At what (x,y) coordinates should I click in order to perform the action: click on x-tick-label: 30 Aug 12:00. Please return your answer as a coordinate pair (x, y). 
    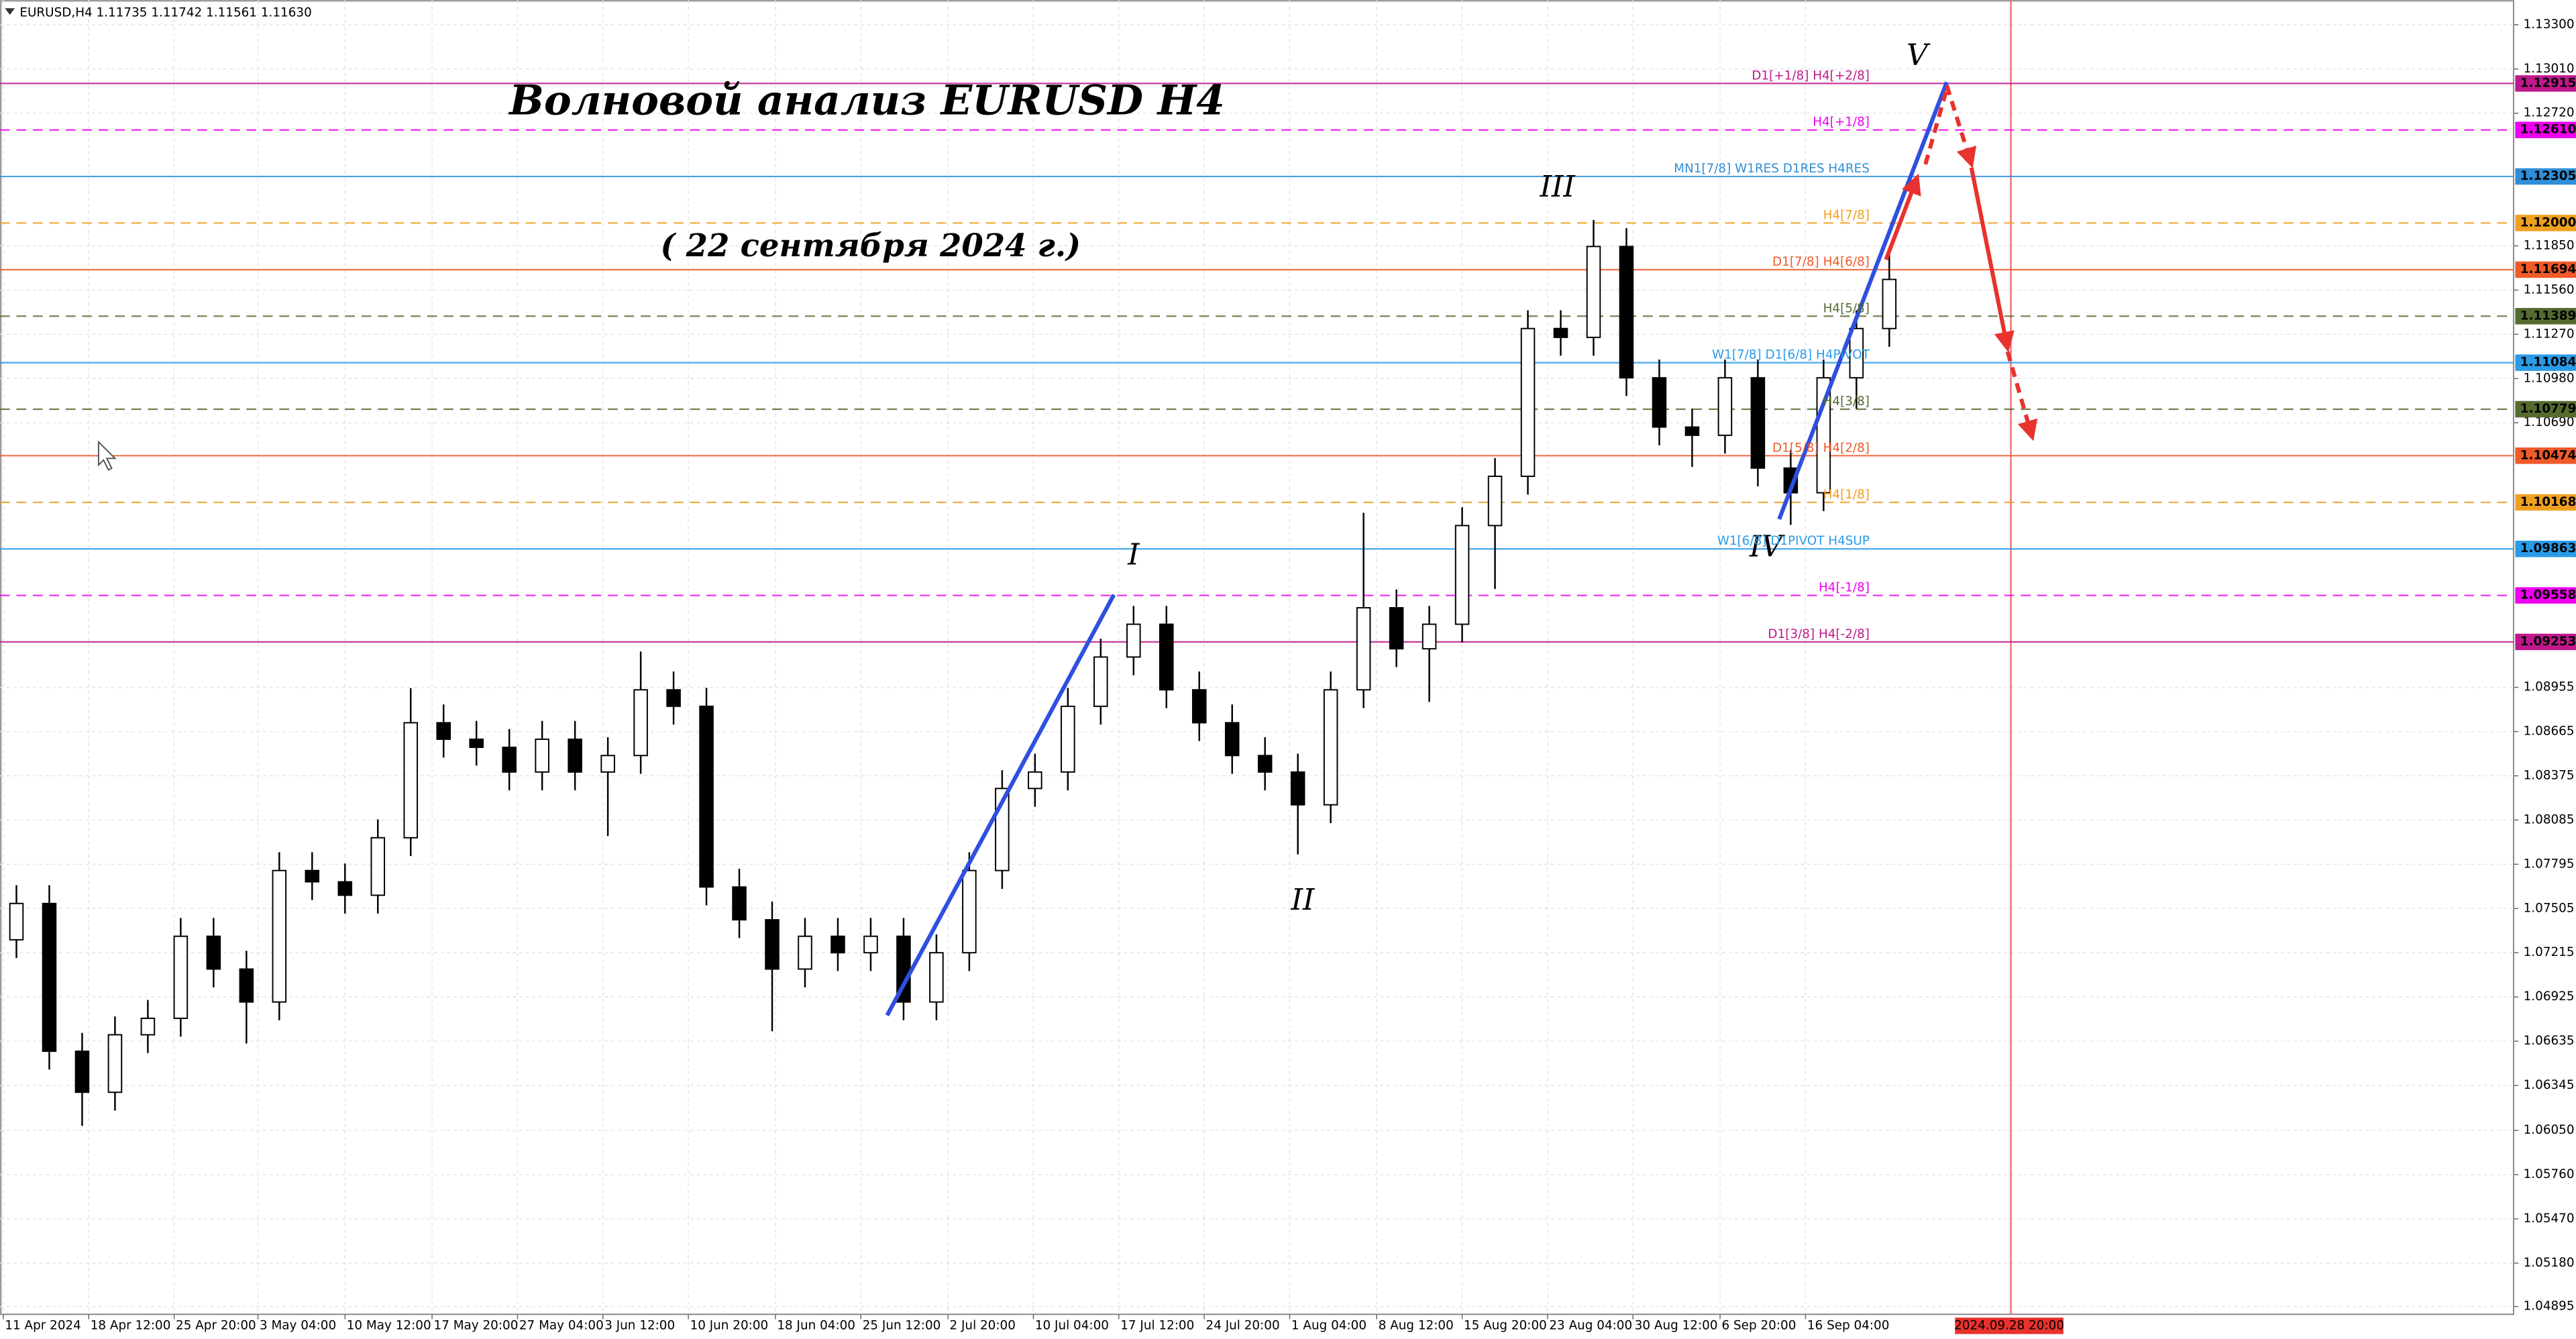
    Looking at the image, I should click on (1676, 1325).